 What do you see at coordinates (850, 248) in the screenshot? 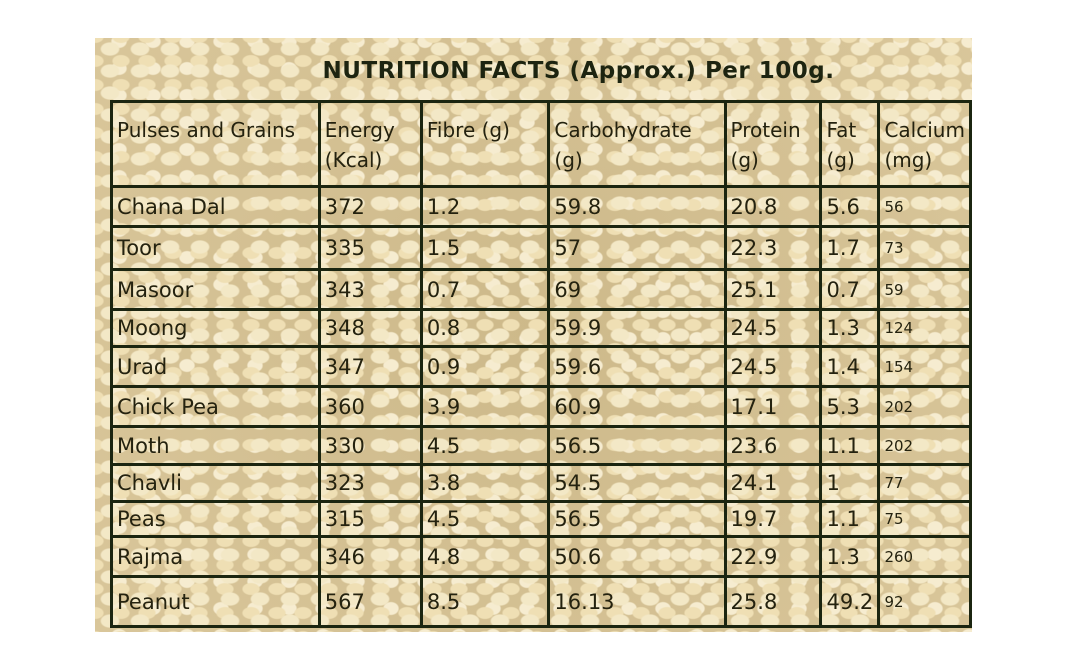
I see `table-cell: 1.7` at bounding box center [850, 248].